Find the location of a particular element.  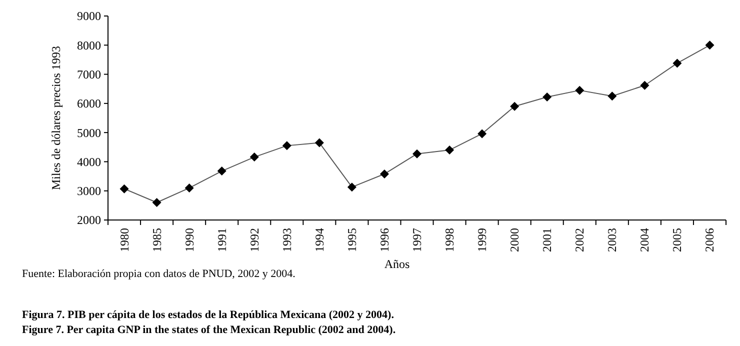

x-tick-label: 1998 is located at coordinates (449, 240).